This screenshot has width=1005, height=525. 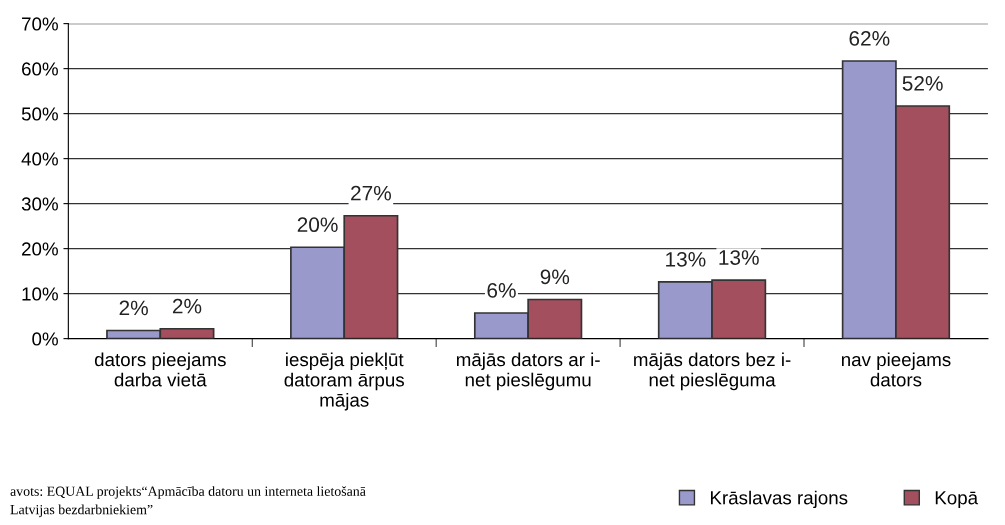 What do you see at coordinates (317, 225) in the screenshot?
I see `data-label: 20%` at bounding box center [317, 225].